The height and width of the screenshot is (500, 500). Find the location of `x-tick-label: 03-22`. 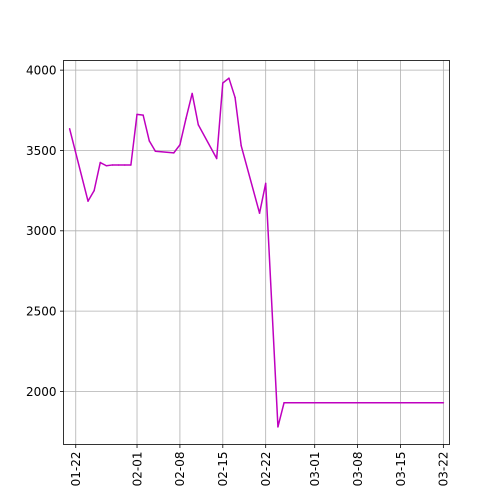

x-tick-label: 03-22 is located at coordinates (444, 469).